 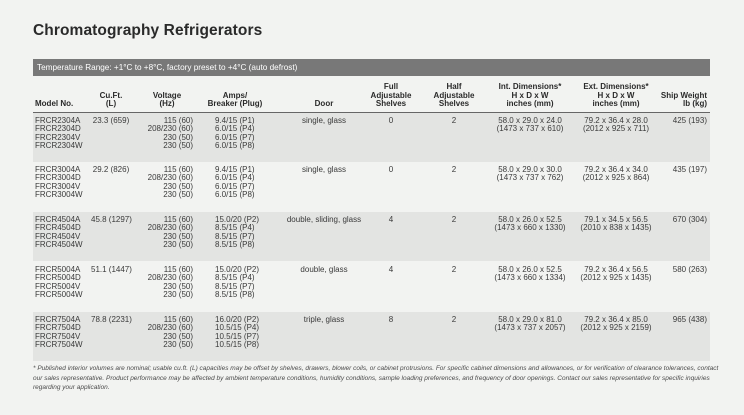 I want to click on amps-cell-line: 10.5/15 (P7), so click(x=237, y=336).